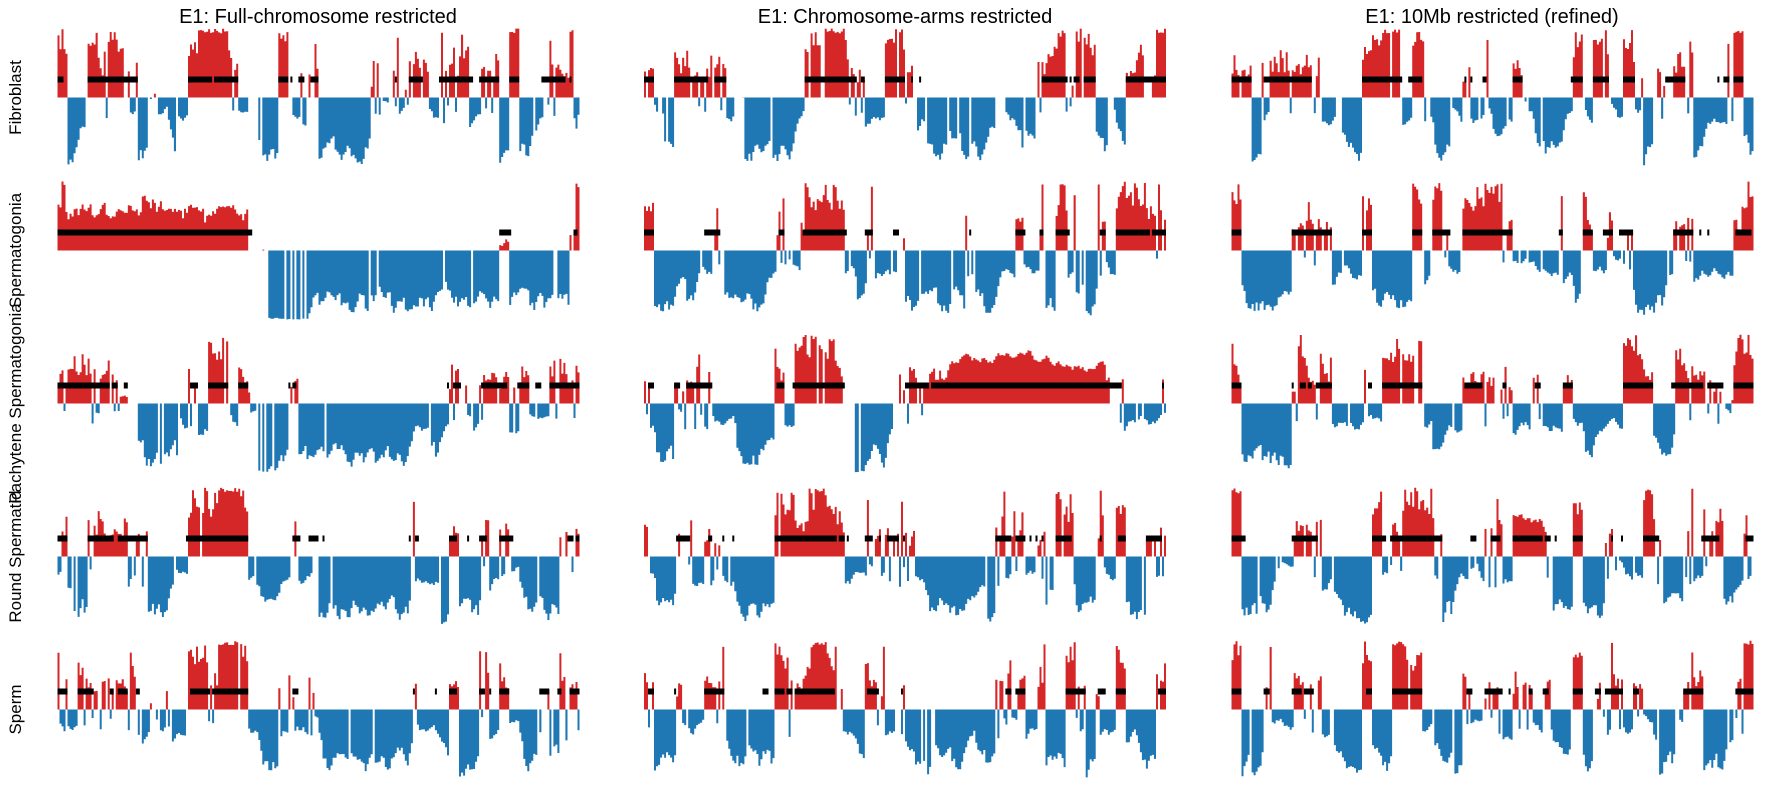 The height and width of the screenshot is (789, 1789). I want to click on svg-text: Round Spermatid, so click(15, 556).